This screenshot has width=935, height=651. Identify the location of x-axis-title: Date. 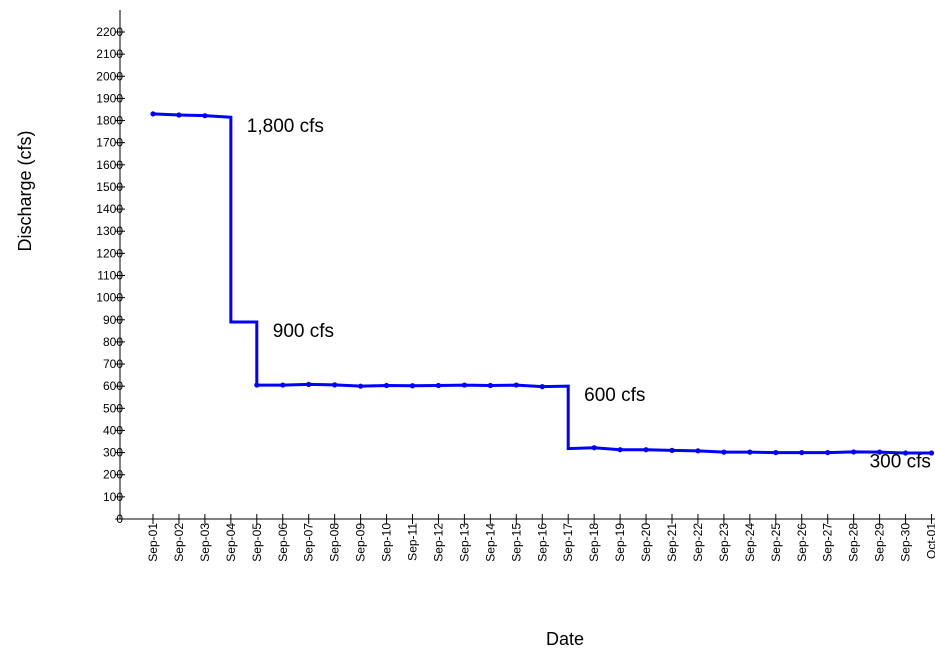
(565, 639).